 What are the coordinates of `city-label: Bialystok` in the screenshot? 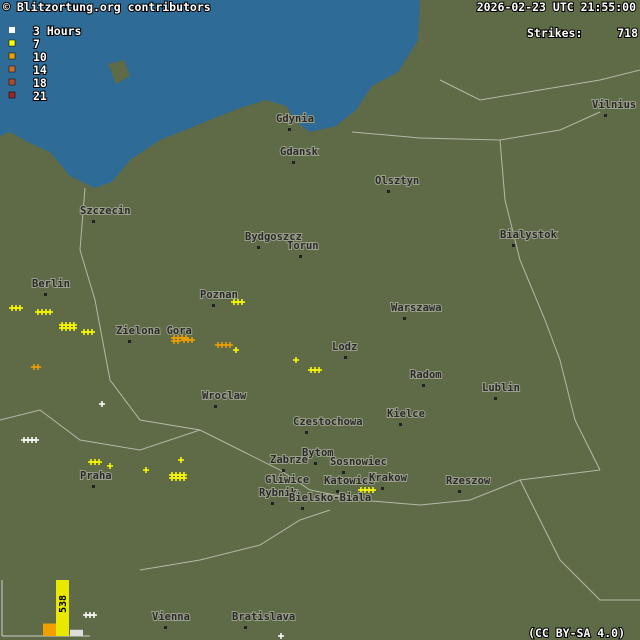 It's located at (529, 235).